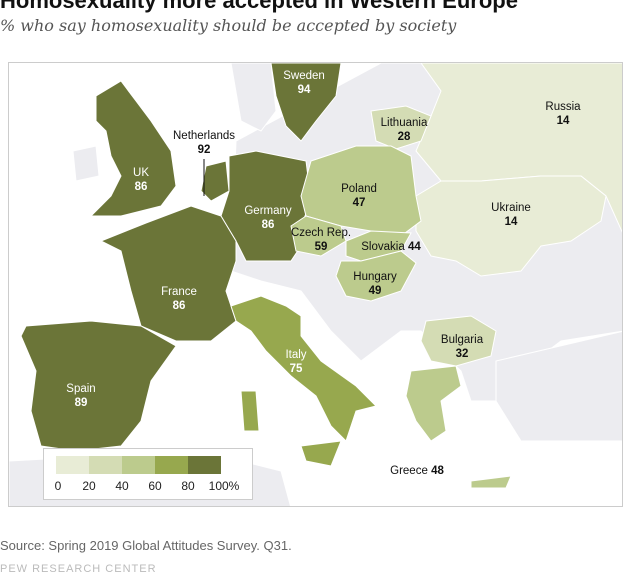 This screenshot has width=640, height=575. Describe the element at coordinates (491, 482) in the screenshot. I see `country-greece-crete` at that location.